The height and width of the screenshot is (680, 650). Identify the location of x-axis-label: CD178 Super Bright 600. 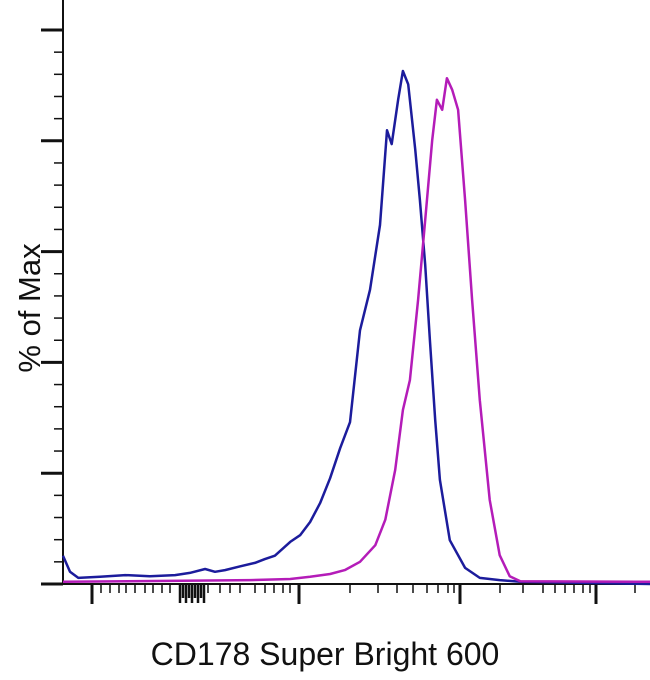
(325, 654).